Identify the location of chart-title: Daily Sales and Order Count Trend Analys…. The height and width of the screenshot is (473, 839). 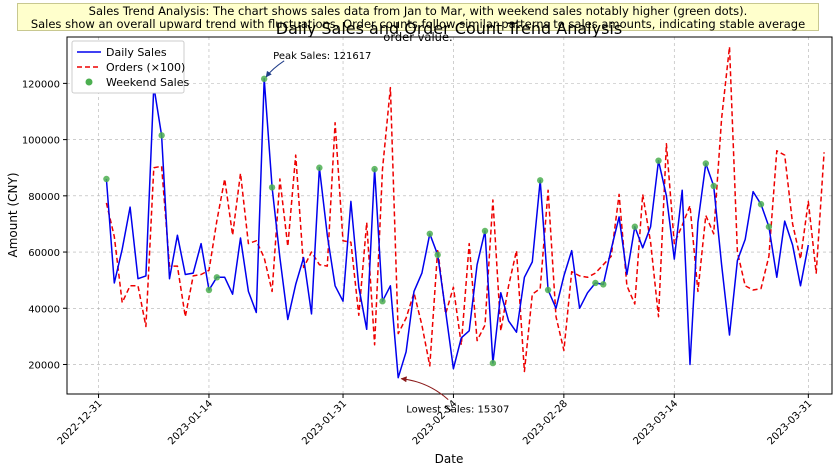
(449, 28).